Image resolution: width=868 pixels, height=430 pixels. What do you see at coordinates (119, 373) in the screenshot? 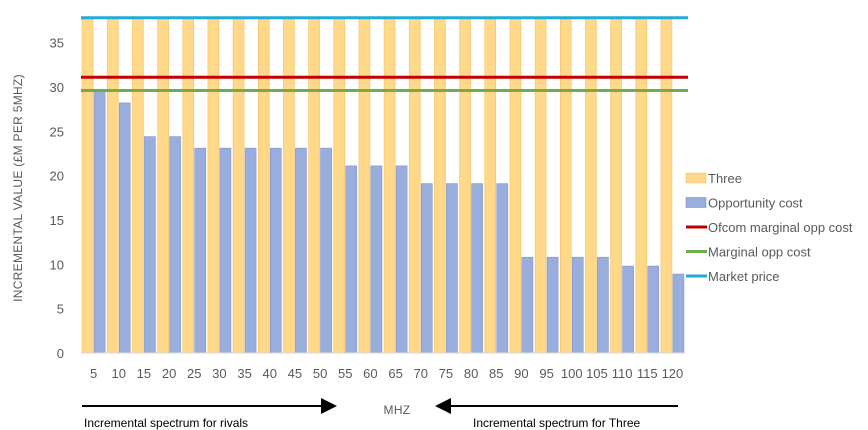
I see `x-tick-10: 10` at bounding box center [119, 373].